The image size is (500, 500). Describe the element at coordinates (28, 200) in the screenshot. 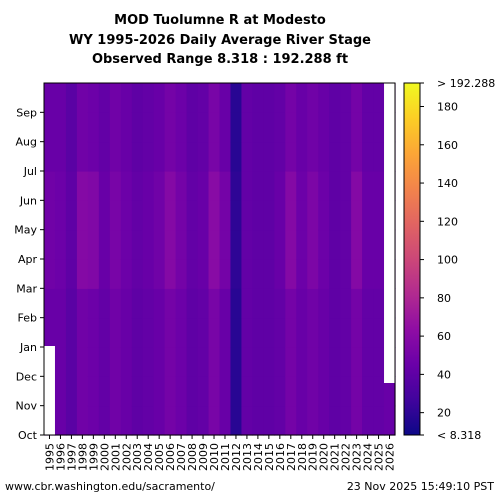

I see `y-tick-label: Jun` at that location.